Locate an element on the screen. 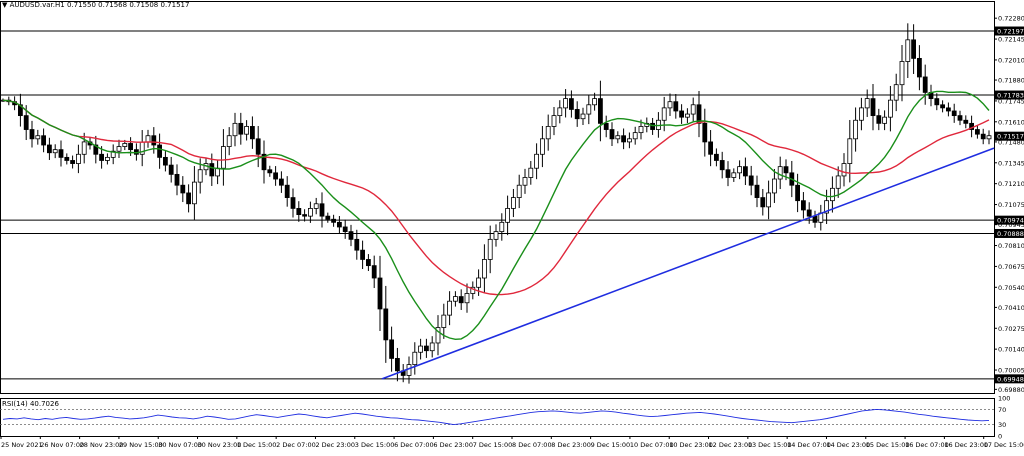  menu-arrow-icon: ▼ is located at coordinates (5, 5).